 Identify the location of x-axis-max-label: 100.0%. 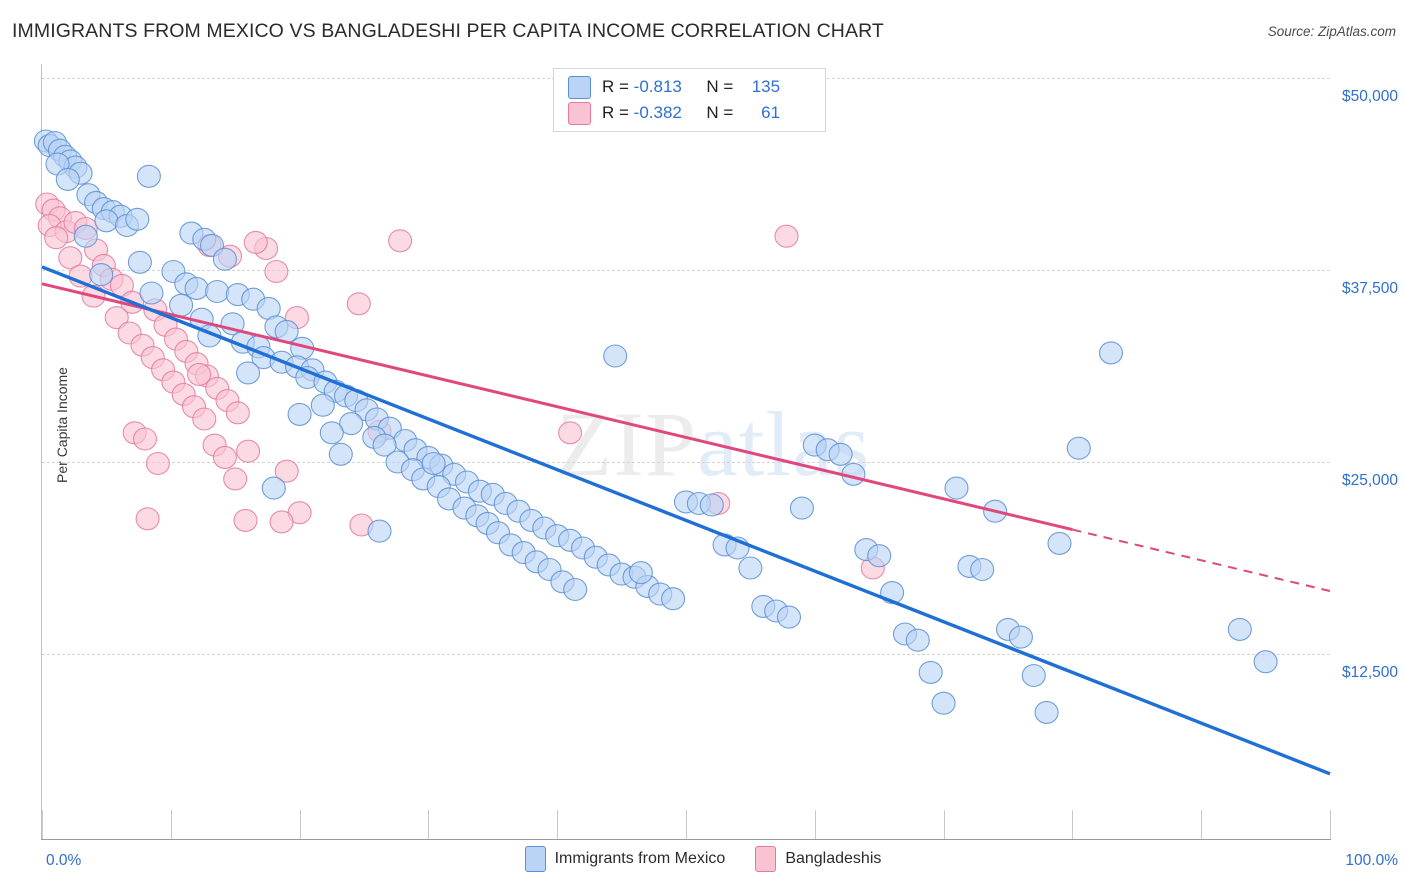
(1371, 860).